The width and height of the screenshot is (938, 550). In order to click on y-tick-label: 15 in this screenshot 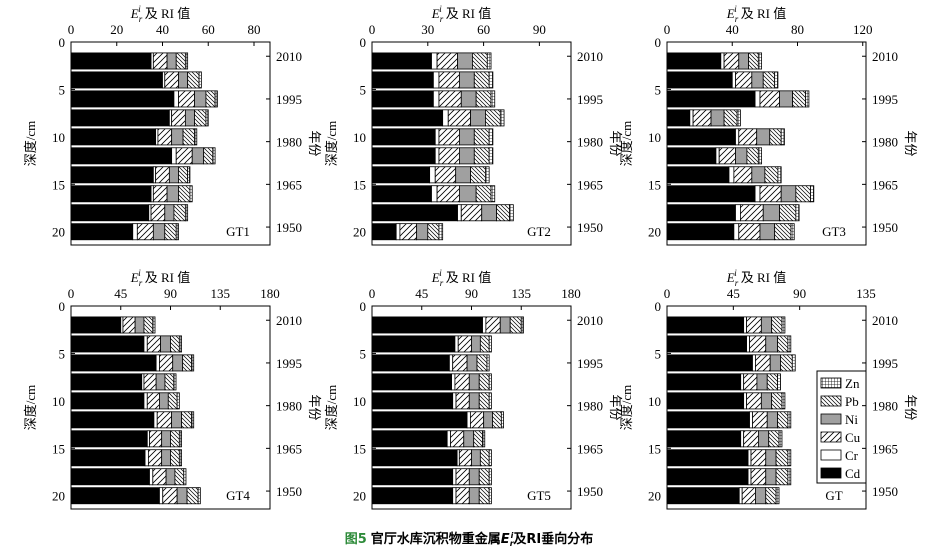, I will do `click(359, 184)`.